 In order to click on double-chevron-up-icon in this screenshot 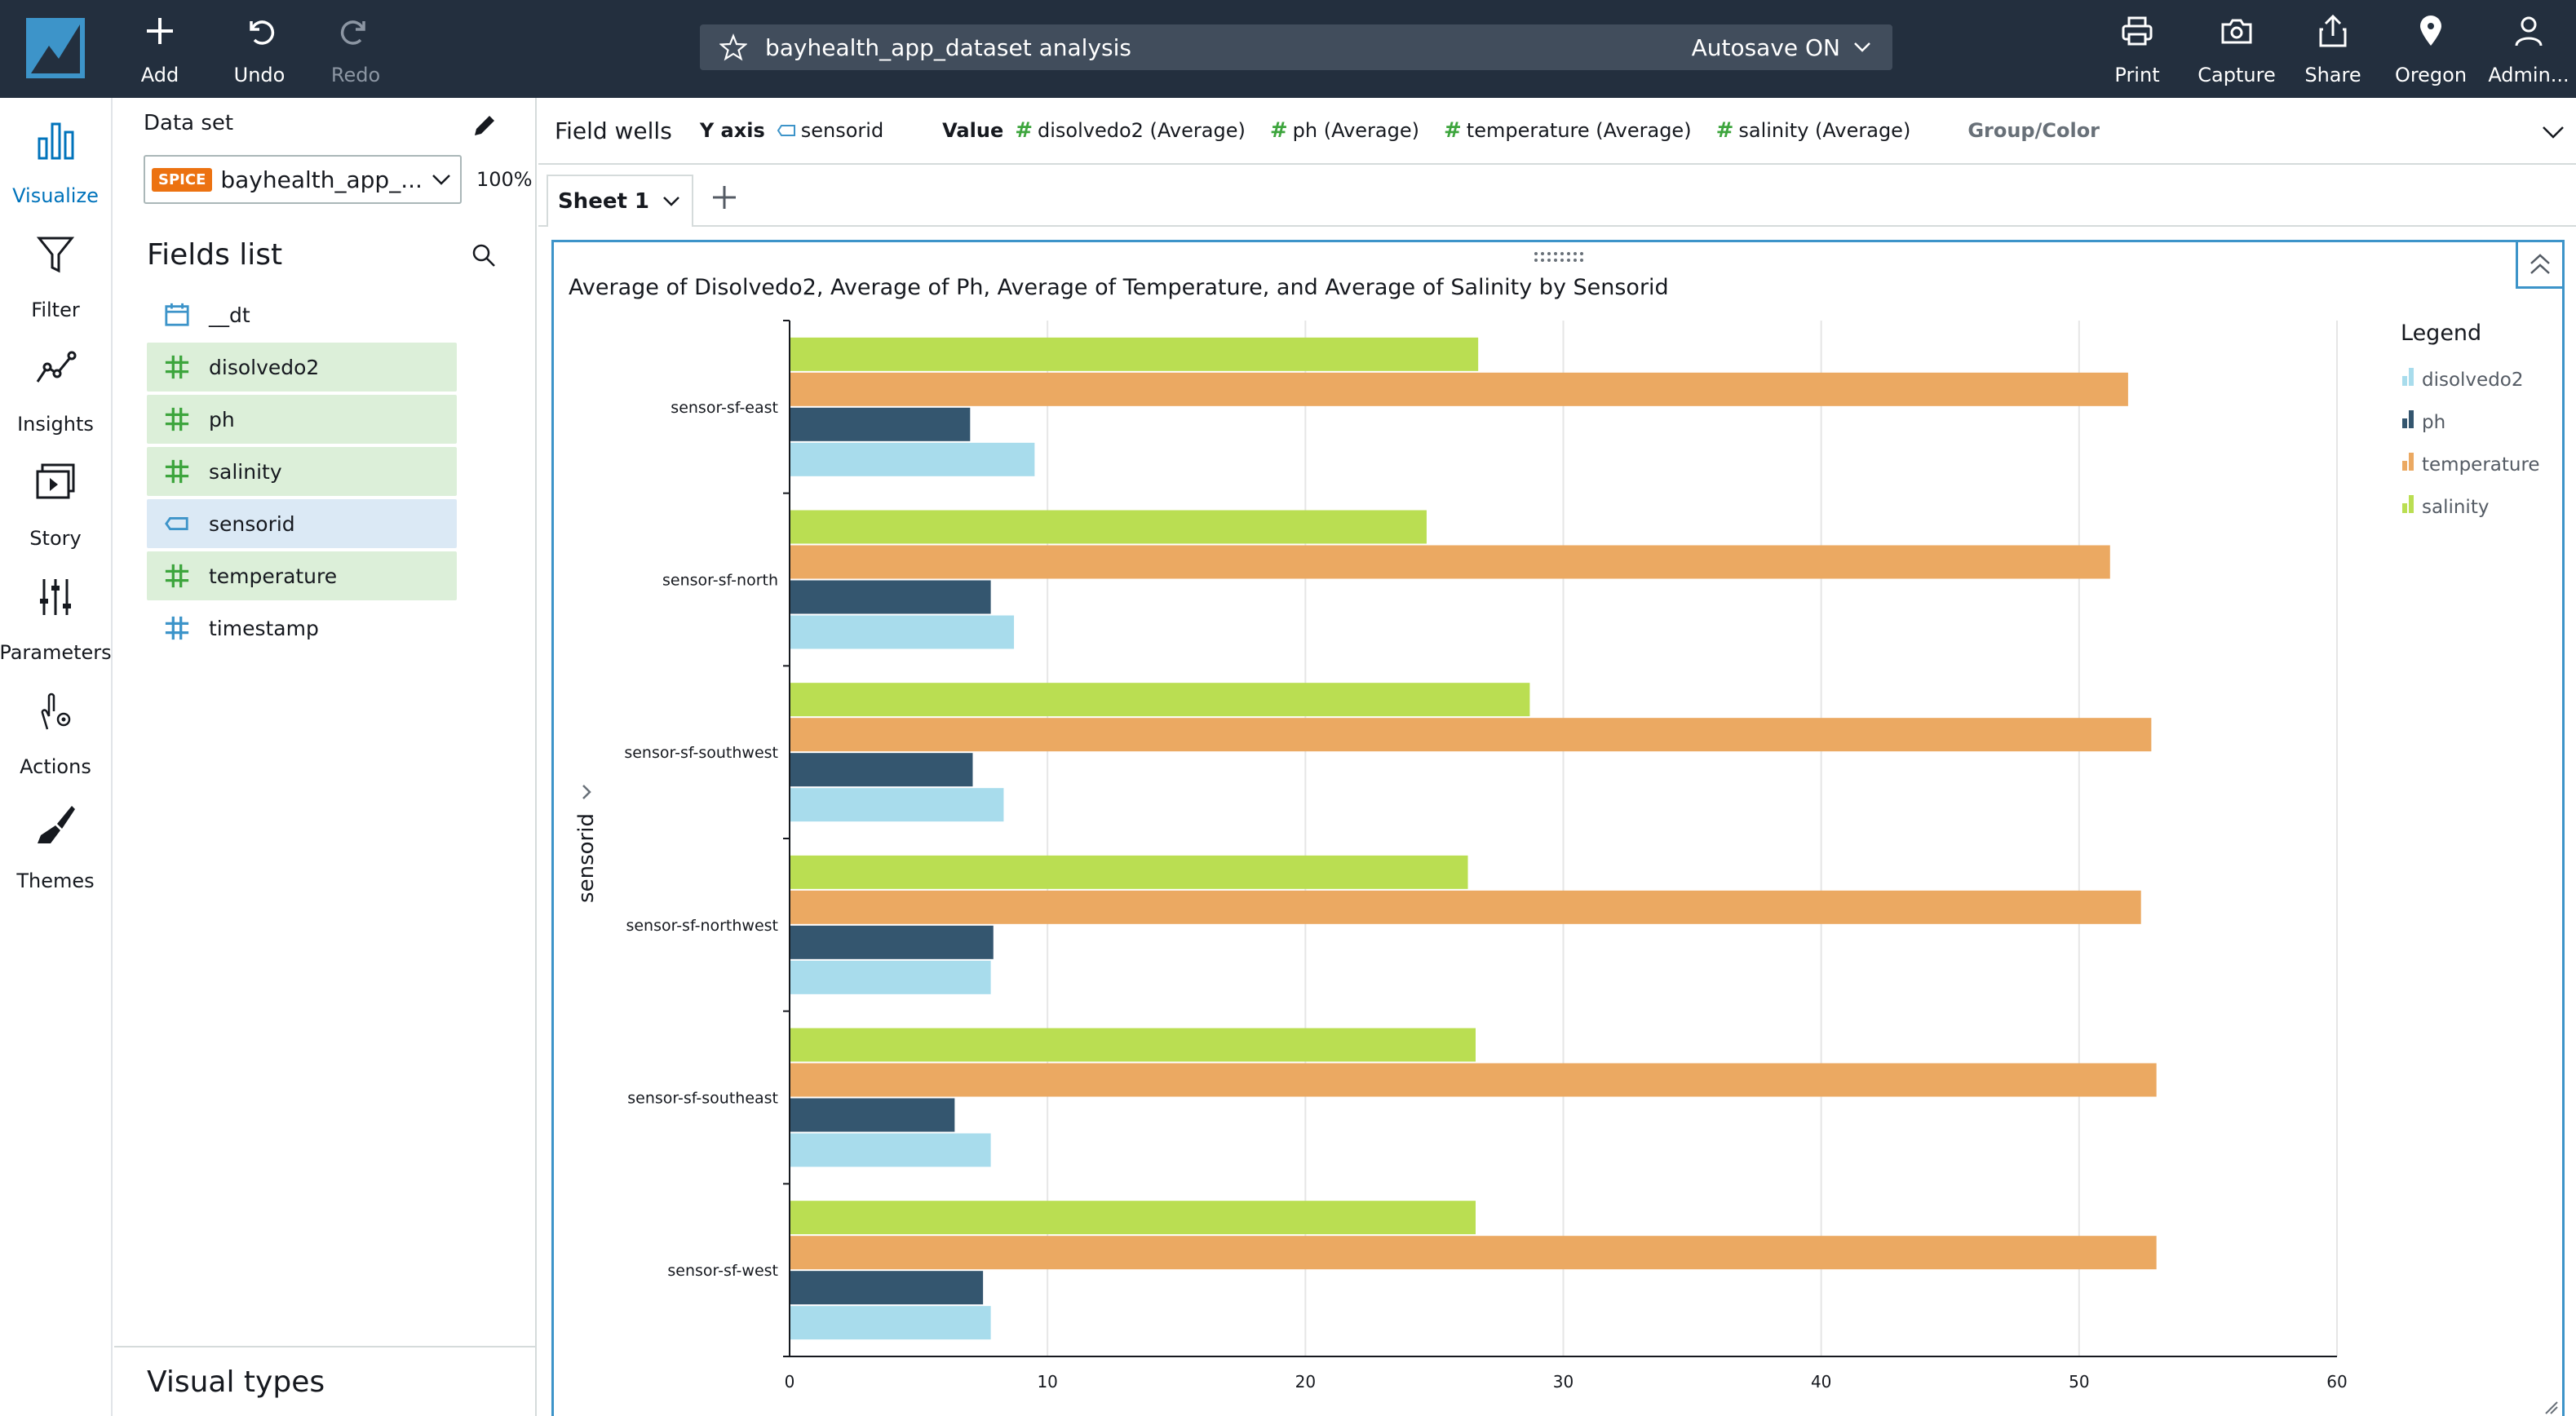, I will do `click(2540, 264)`.